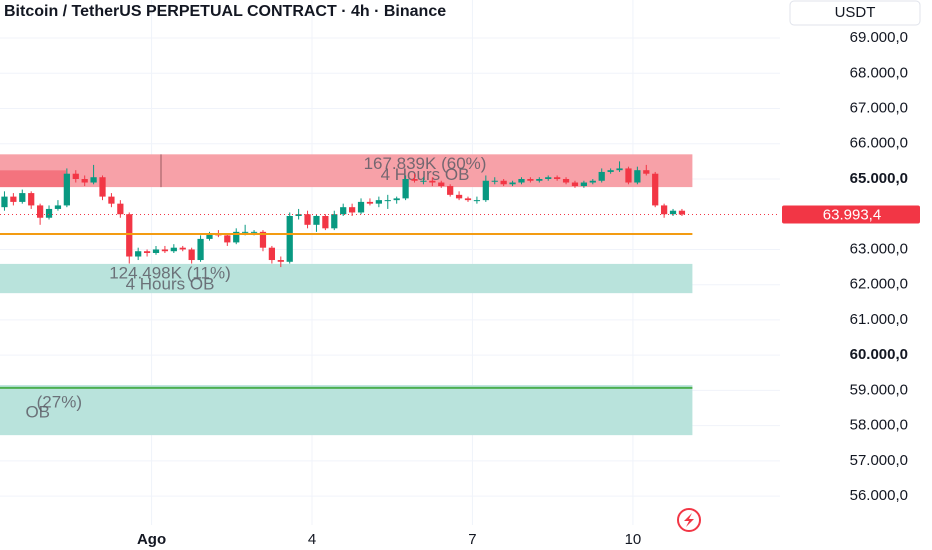 This screenshot has width=932, height=550. What do you see at coordinates (37, 412) in the screenshot?
I see `zone-label: OB` at bounding box center [37, 412].